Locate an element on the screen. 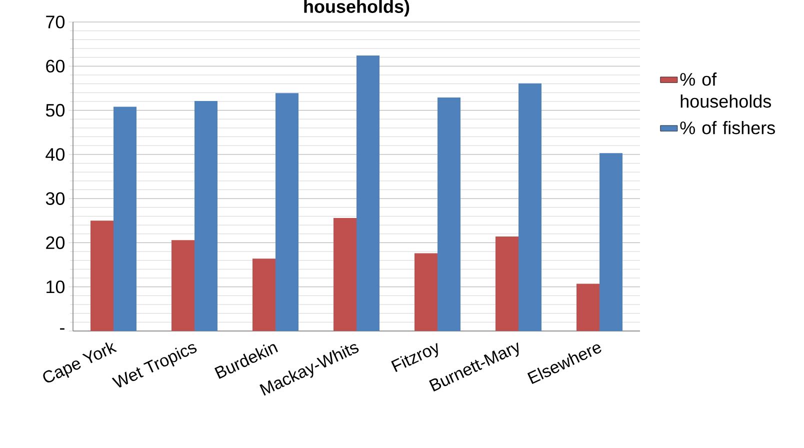  y-tick-label: 60 is located at coordinates (55, 66).